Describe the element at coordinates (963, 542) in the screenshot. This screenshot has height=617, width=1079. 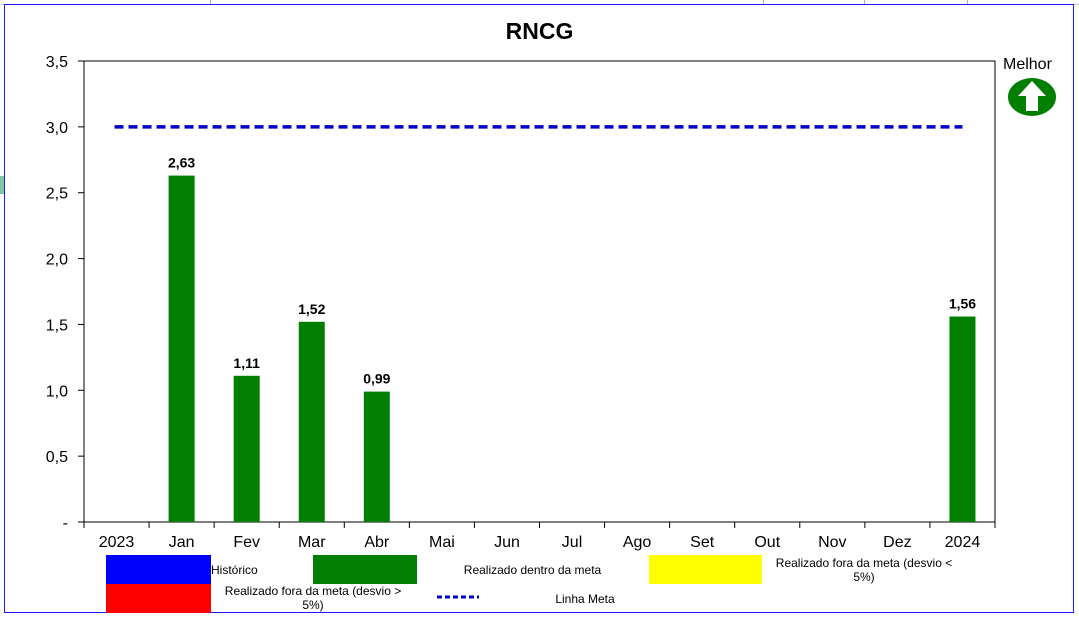
I see `x-tick-label-2024: 2024` at that location.